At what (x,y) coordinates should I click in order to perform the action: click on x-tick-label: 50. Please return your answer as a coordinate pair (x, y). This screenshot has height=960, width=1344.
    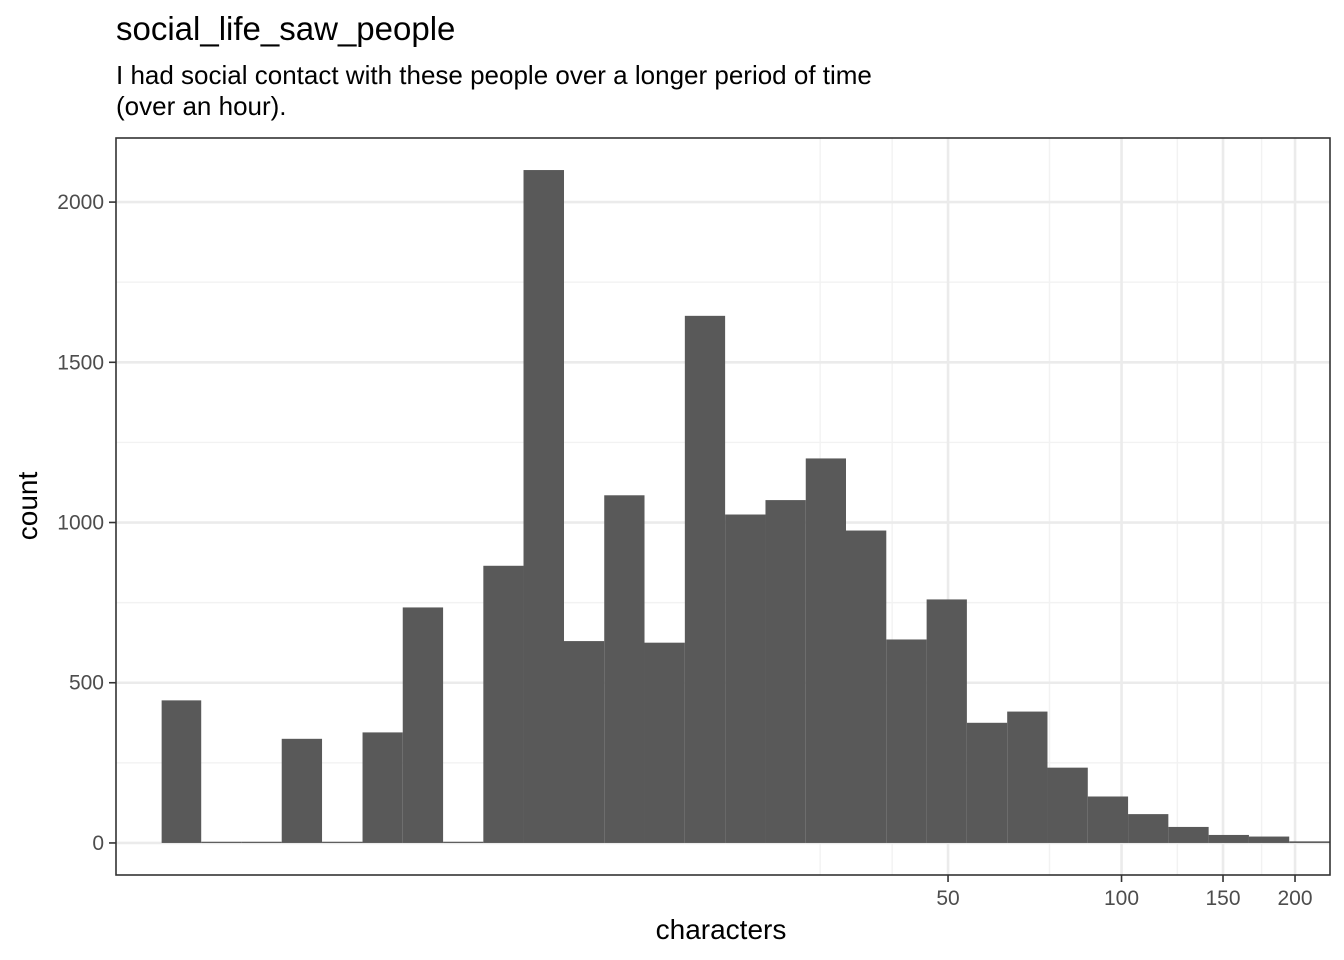
    Looking at the image, I should click on (947, 898).